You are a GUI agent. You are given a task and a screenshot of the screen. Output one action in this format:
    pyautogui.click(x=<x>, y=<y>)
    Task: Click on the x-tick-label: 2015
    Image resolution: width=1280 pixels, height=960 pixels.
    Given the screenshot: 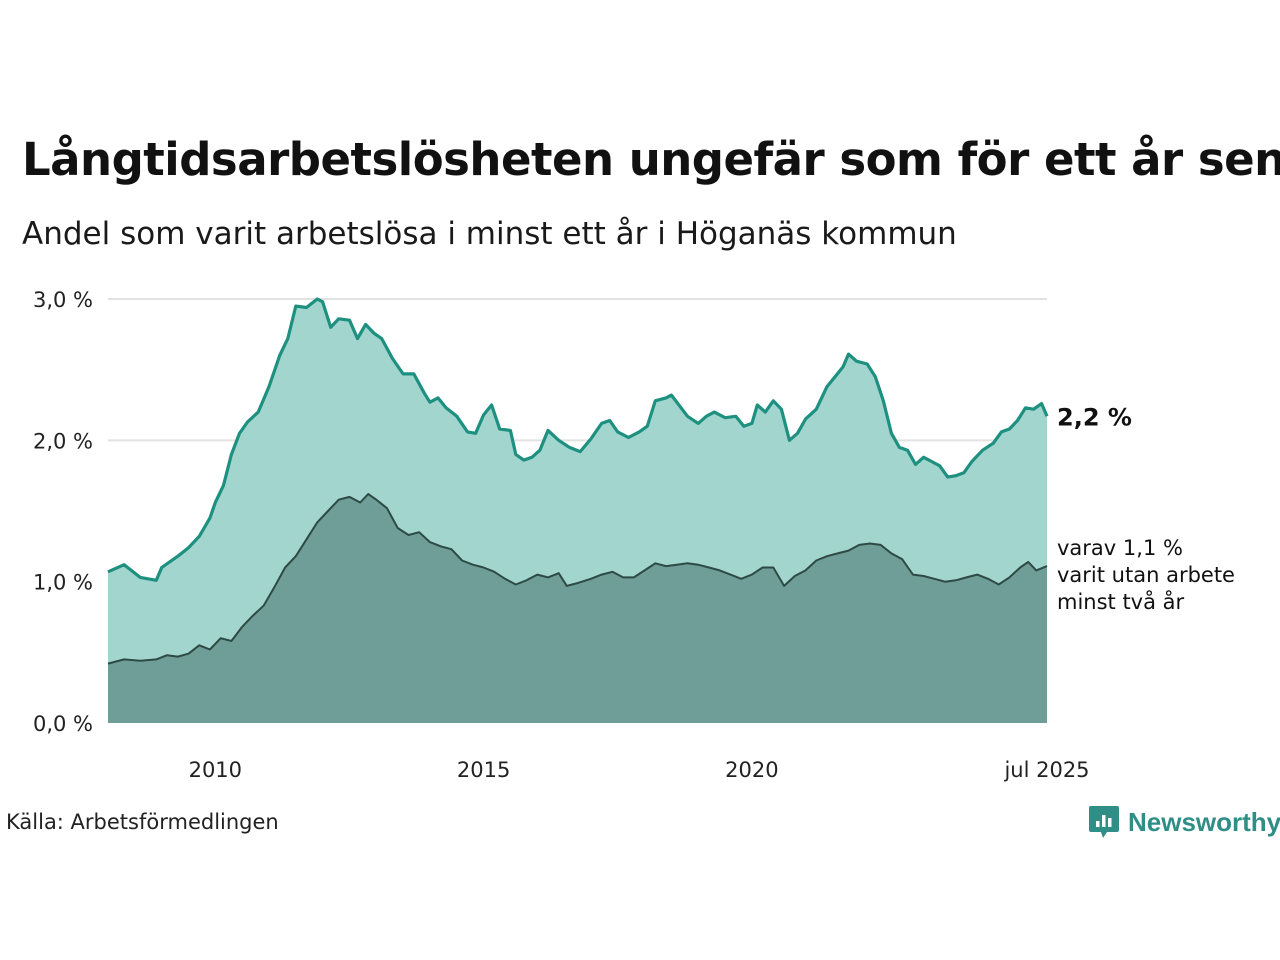 What is the action you would take?
    pyautogui.click(x=483, y=770)
    